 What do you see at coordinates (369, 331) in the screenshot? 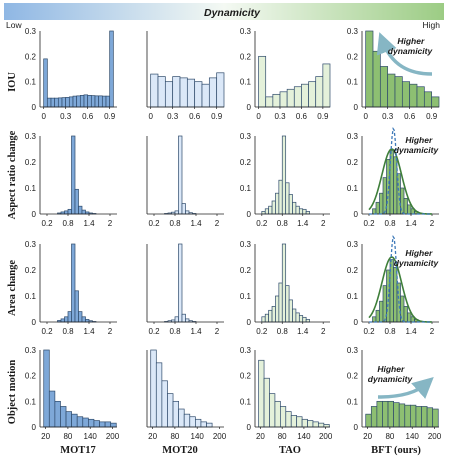
I see `x-tick-area-change-bft-ours-0: 0.2` at bounding box center [369, 331].